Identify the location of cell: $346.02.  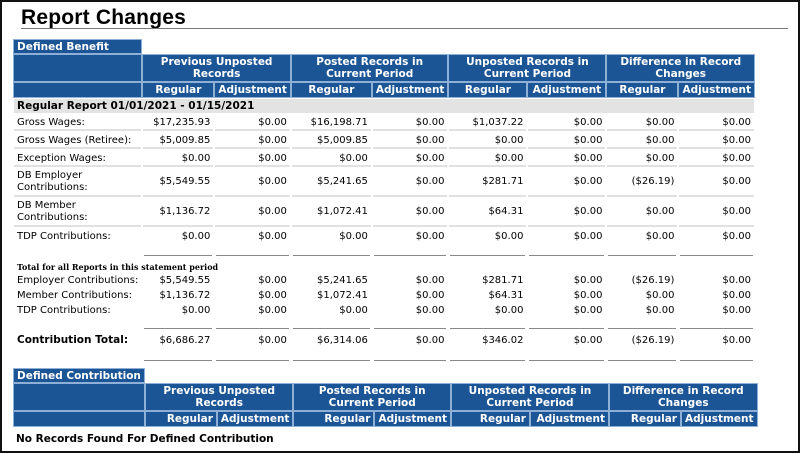
(503, 340).